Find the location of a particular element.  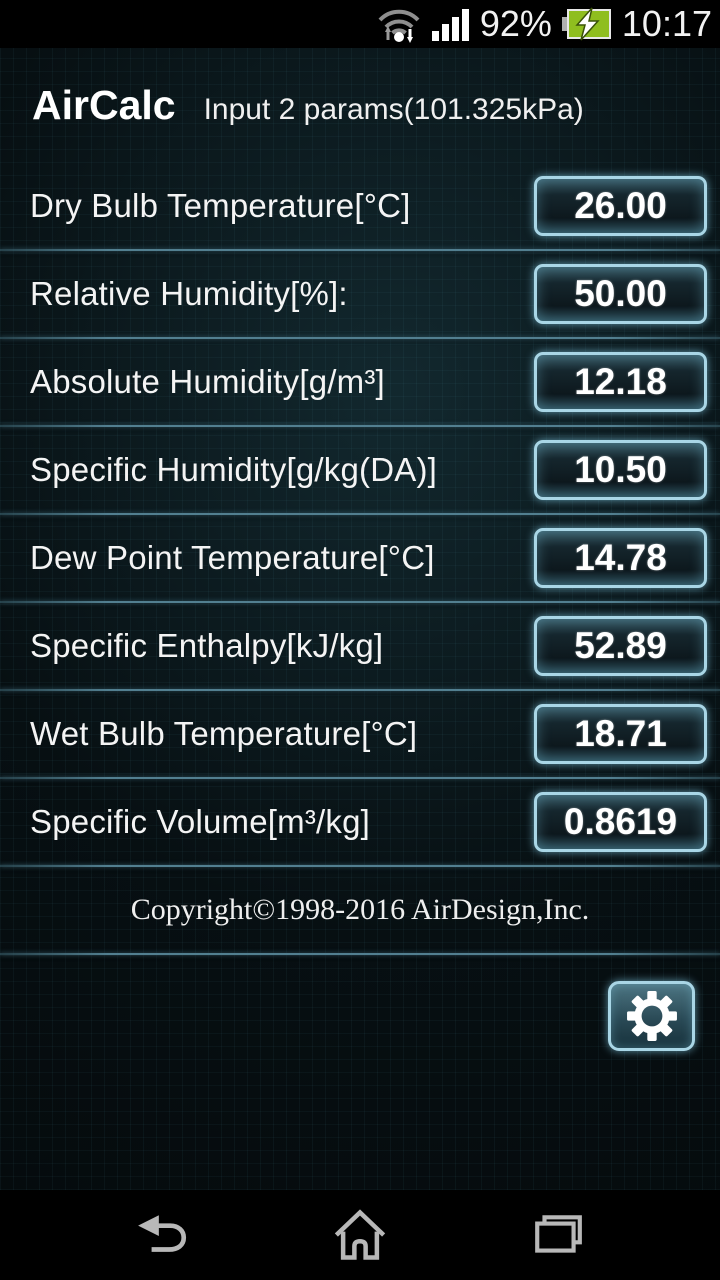

row-dry-bulb-temperature: Dry Bulb Temperature[°C] 26.00 is located at coordinates (360, 206).